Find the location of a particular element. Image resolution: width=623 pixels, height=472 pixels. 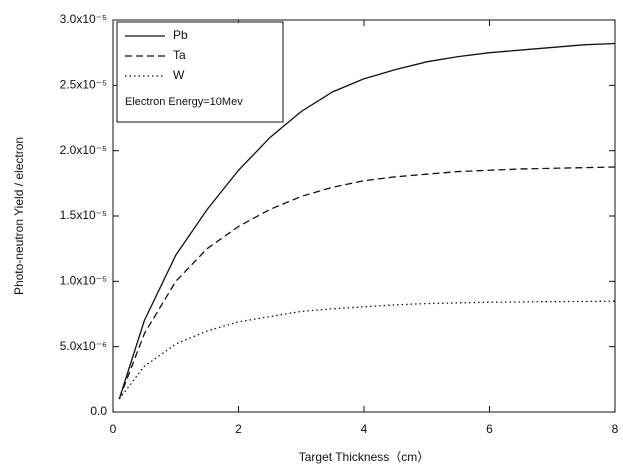

x-tick-label: 2 is located at coordinates (238, 429).